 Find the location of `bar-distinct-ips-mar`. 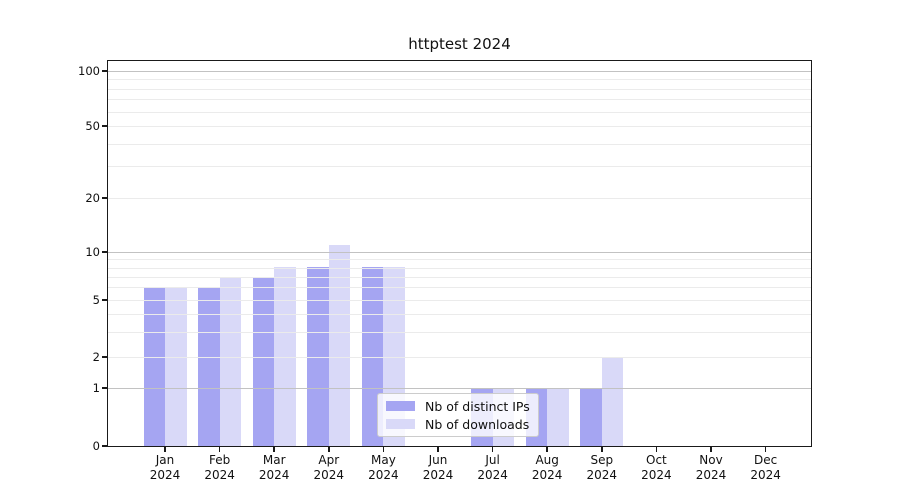

bar-distinct-ips-mar is located at coordinates (263, 361).